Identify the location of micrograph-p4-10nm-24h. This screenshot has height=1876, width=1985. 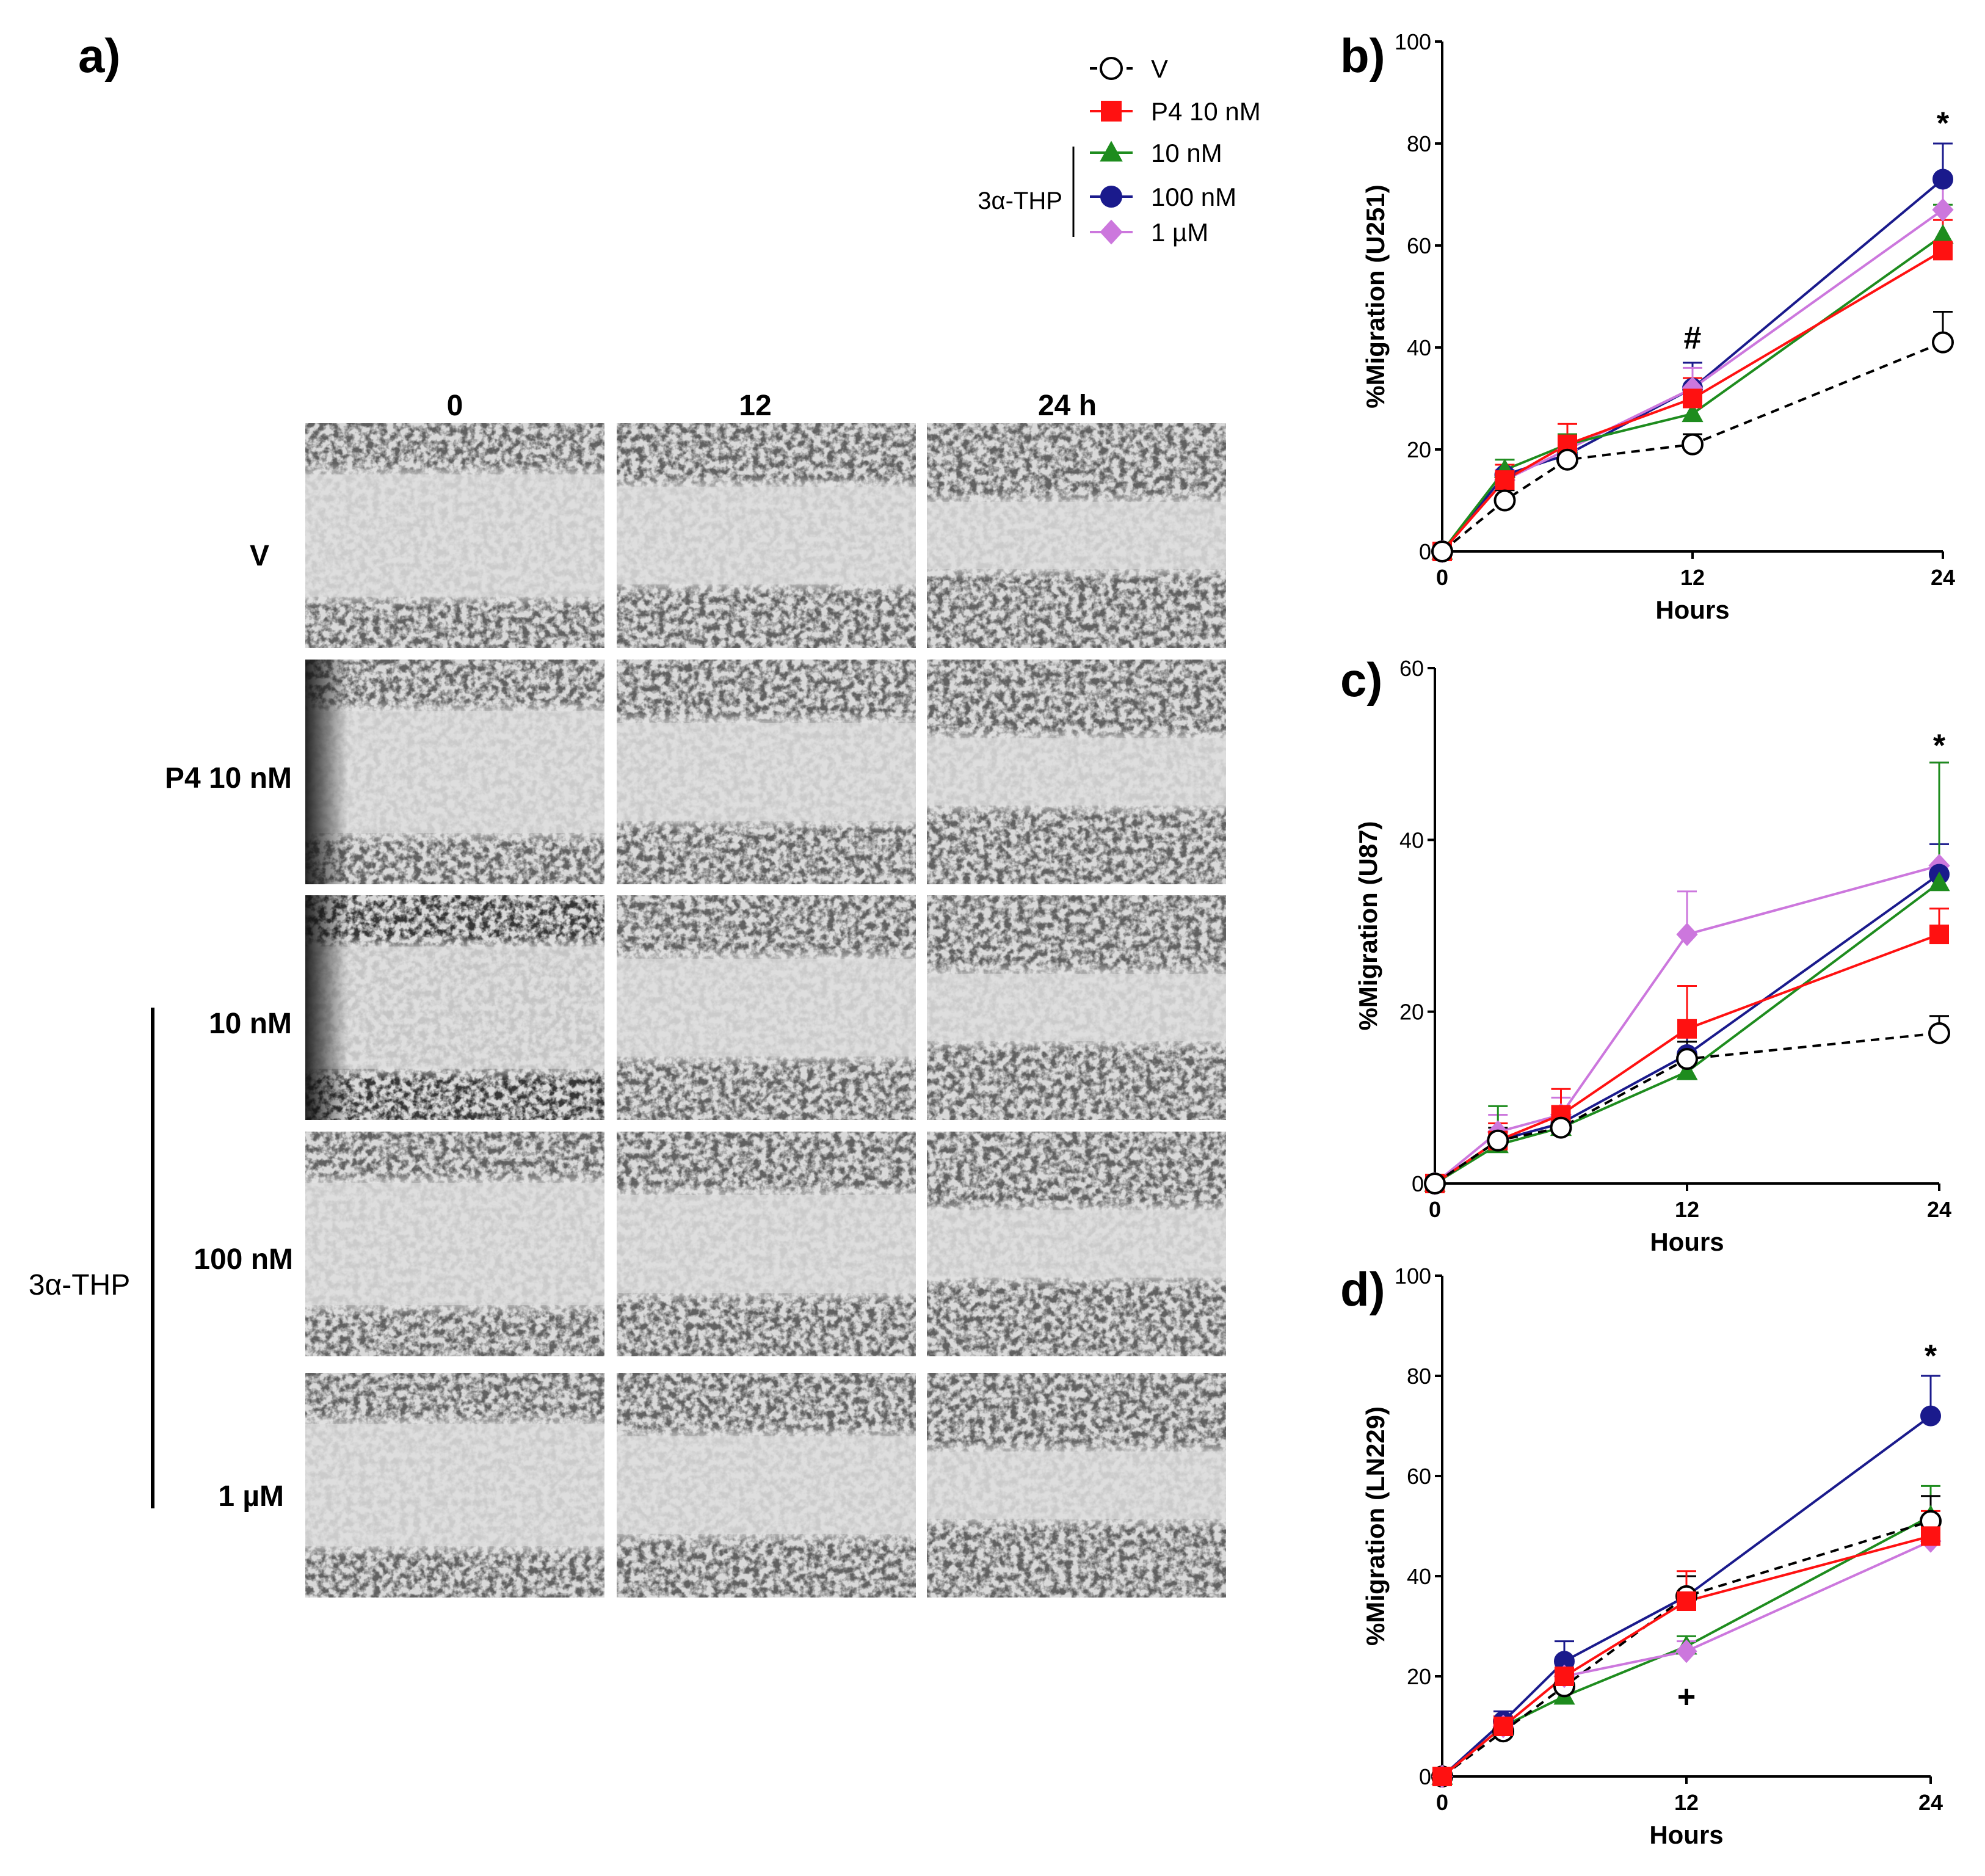
(1076, 772).